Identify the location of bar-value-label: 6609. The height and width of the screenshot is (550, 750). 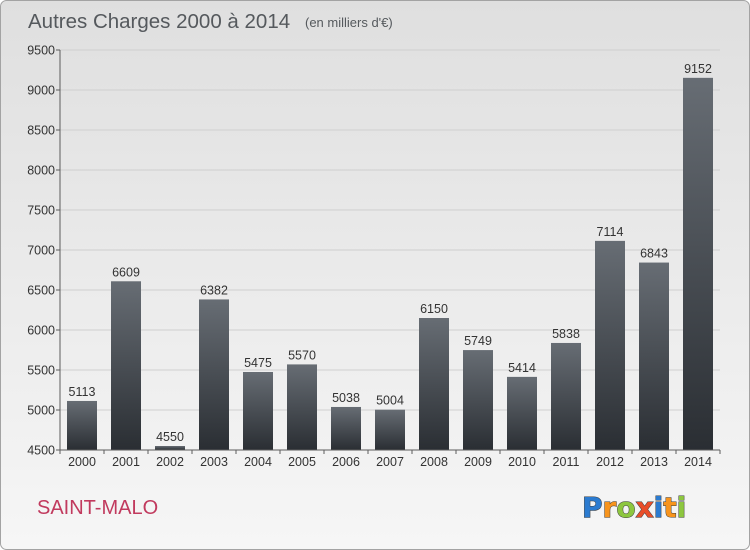
(126, 272).